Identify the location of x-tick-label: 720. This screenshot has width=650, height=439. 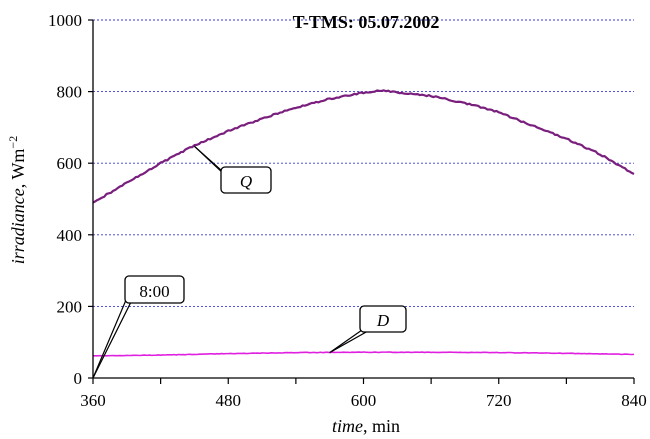
(499, 400).